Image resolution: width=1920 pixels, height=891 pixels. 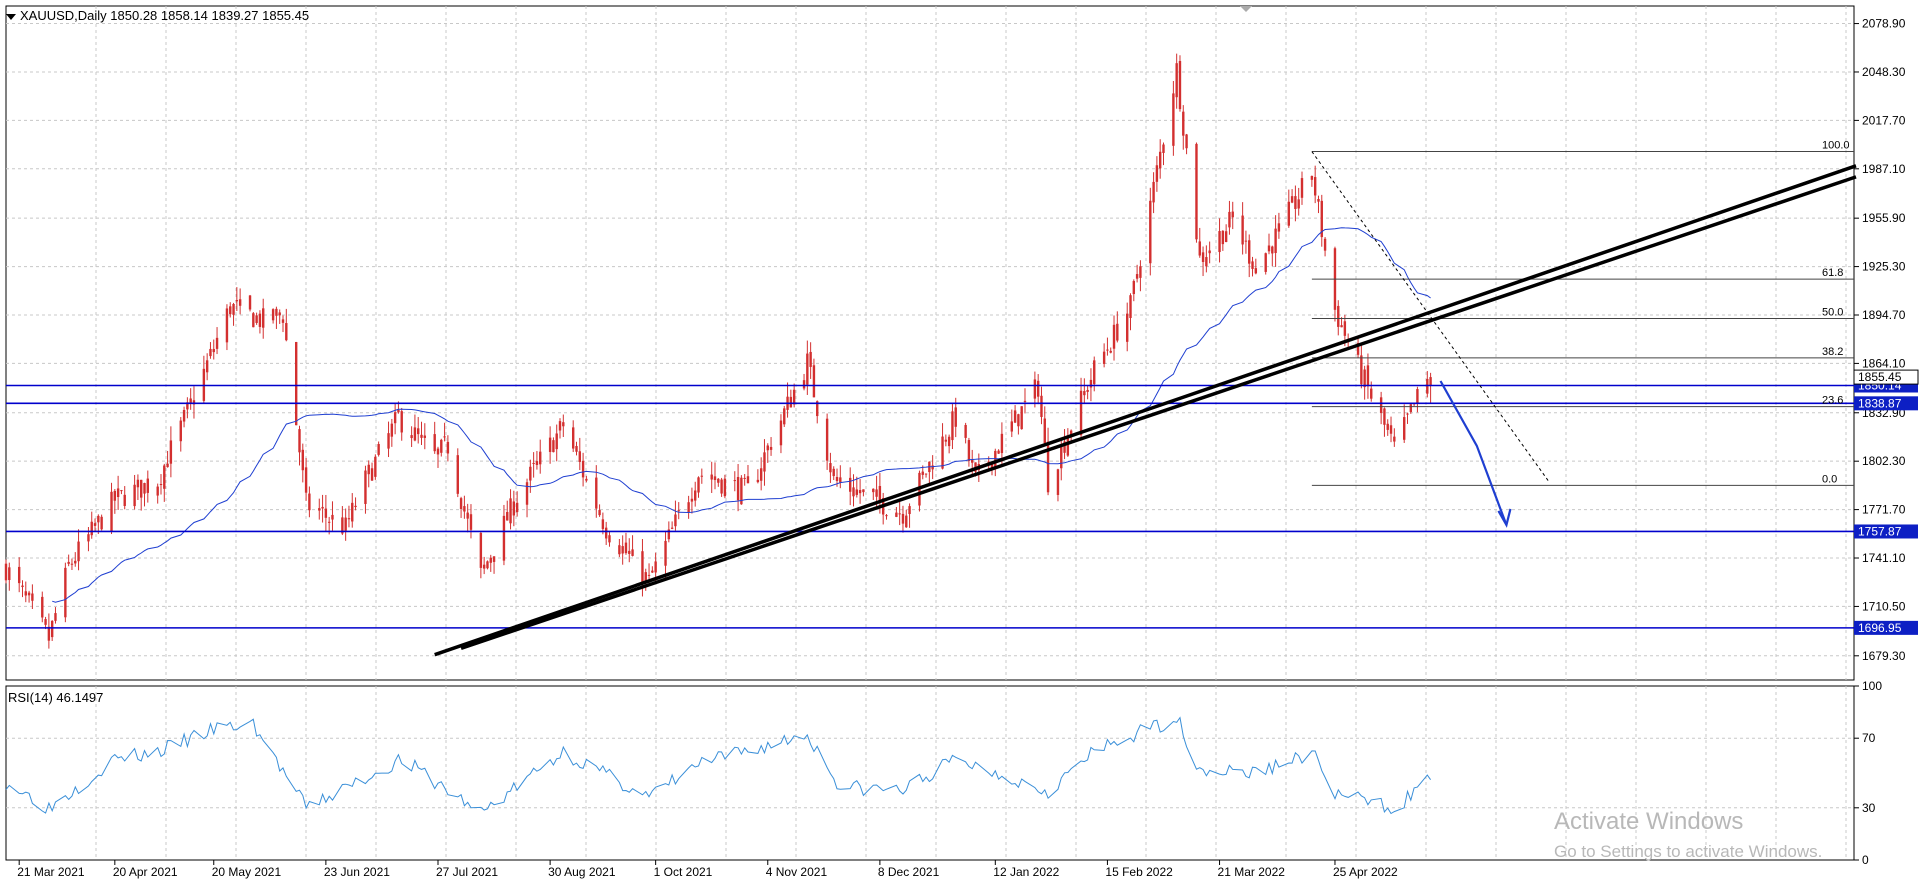 I want to click on fib-dashed-trendline, so click(x=1430, y=317).